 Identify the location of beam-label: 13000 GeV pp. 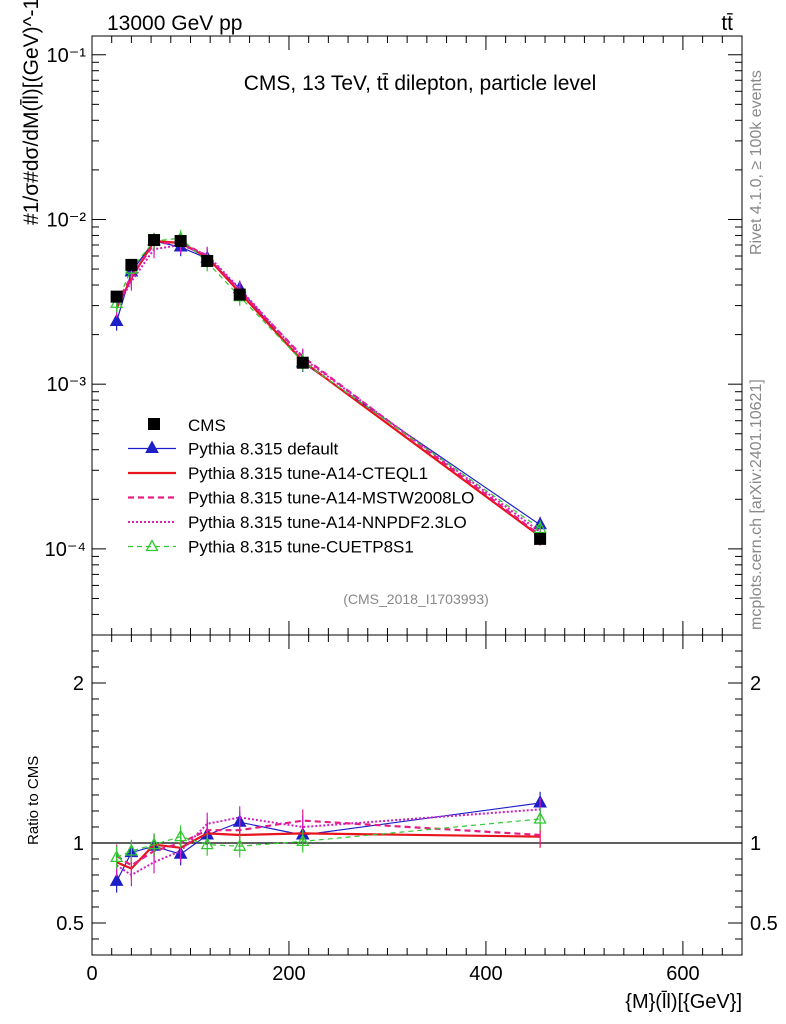
(174, 23).